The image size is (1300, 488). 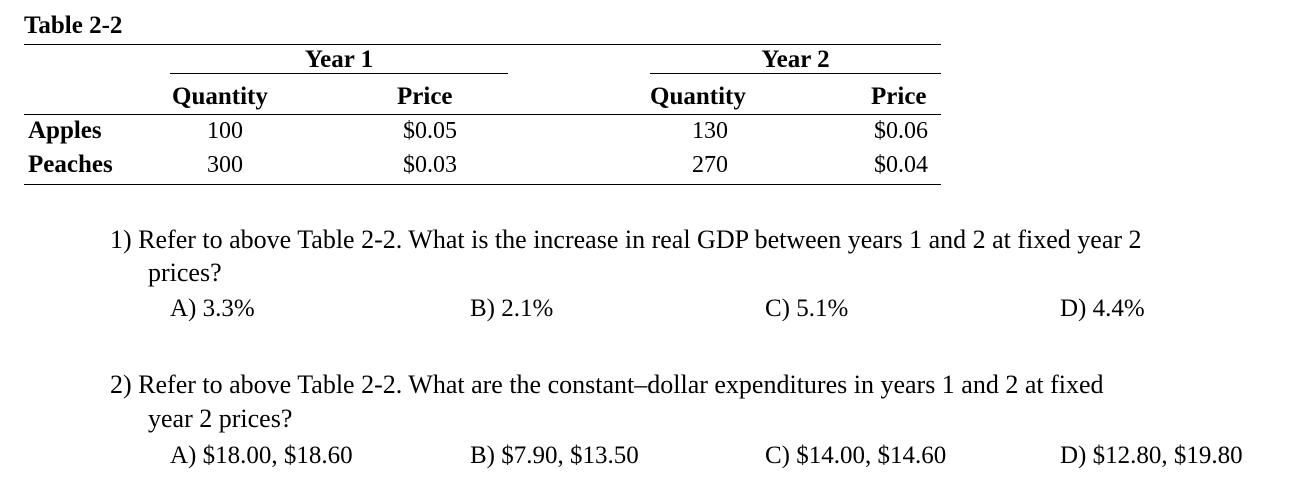 I want to click on header-rule, so click(x=482, y=114).